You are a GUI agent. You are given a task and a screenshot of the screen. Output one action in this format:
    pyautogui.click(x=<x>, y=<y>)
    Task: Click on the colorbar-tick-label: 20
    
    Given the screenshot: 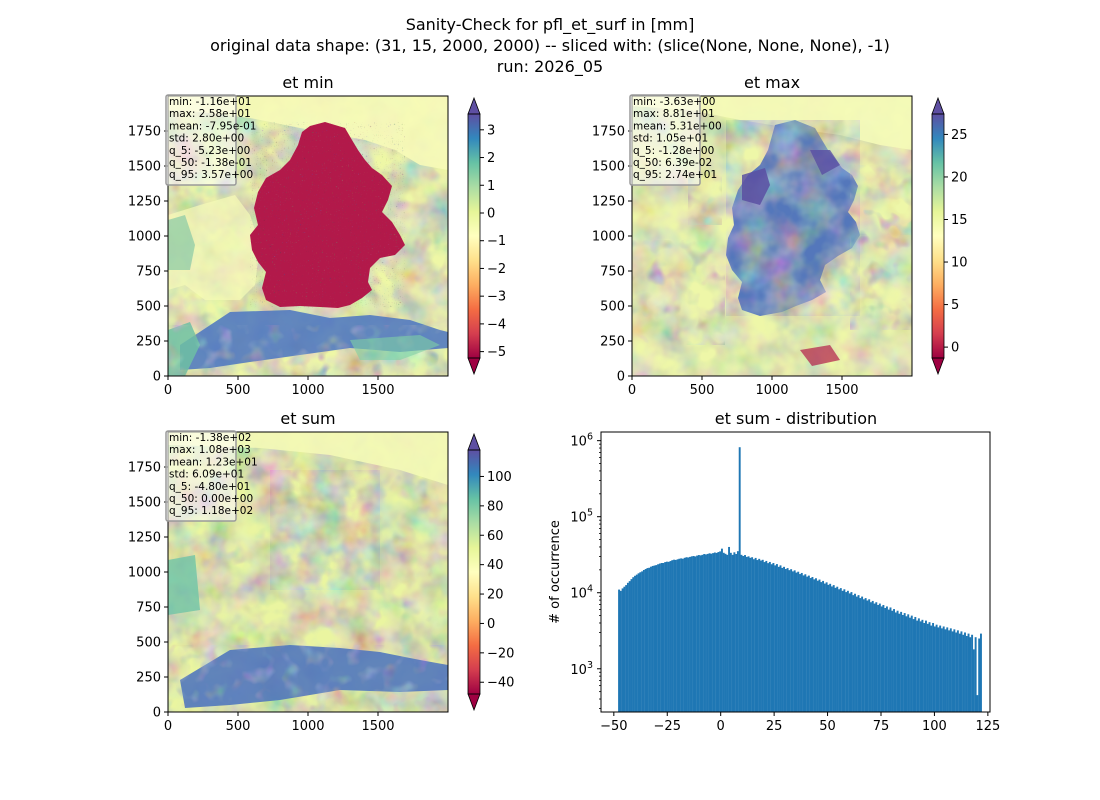 What is the action you would take?
    pyautogui.click(x=495, y=595)
    